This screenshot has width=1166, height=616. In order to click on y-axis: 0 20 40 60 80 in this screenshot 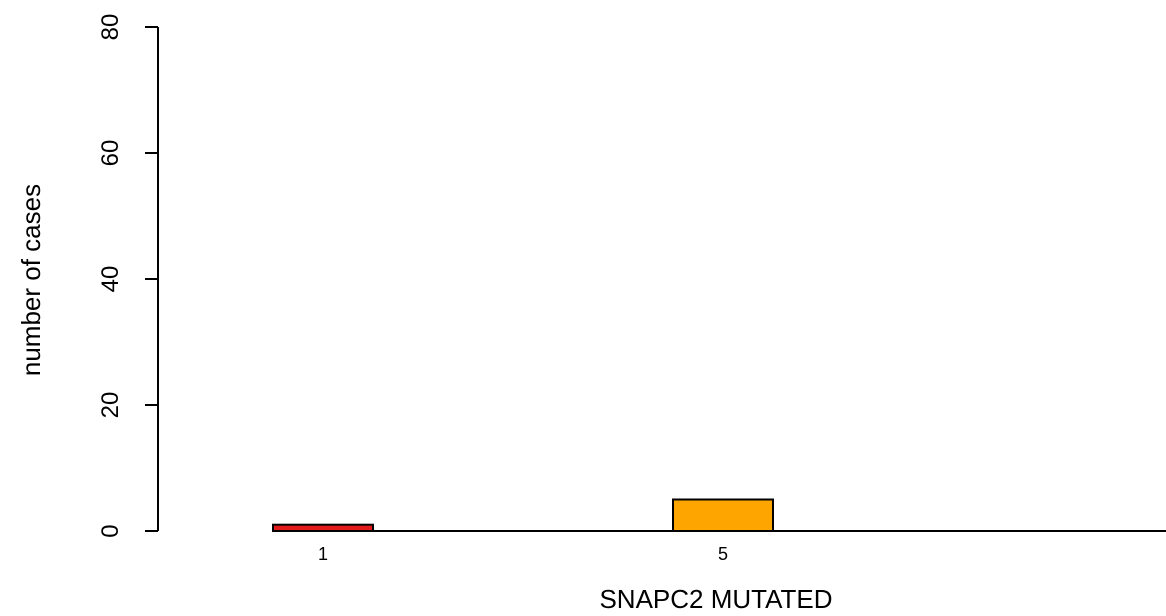, I will do `click(128, 276)`.